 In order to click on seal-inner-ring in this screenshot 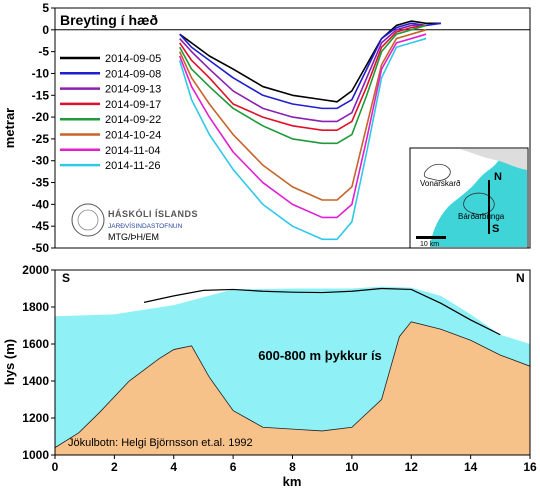, I will do `click(88, 220)`.